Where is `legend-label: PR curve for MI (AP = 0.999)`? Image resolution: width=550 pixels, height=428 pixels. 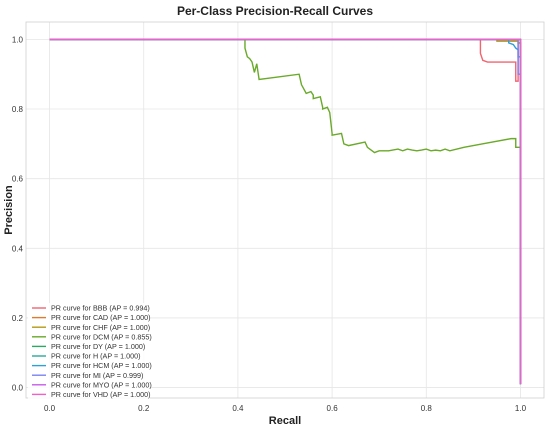
legend-label: PR curve for MI (AP = 0.999) is located at coordinates (97, 375).